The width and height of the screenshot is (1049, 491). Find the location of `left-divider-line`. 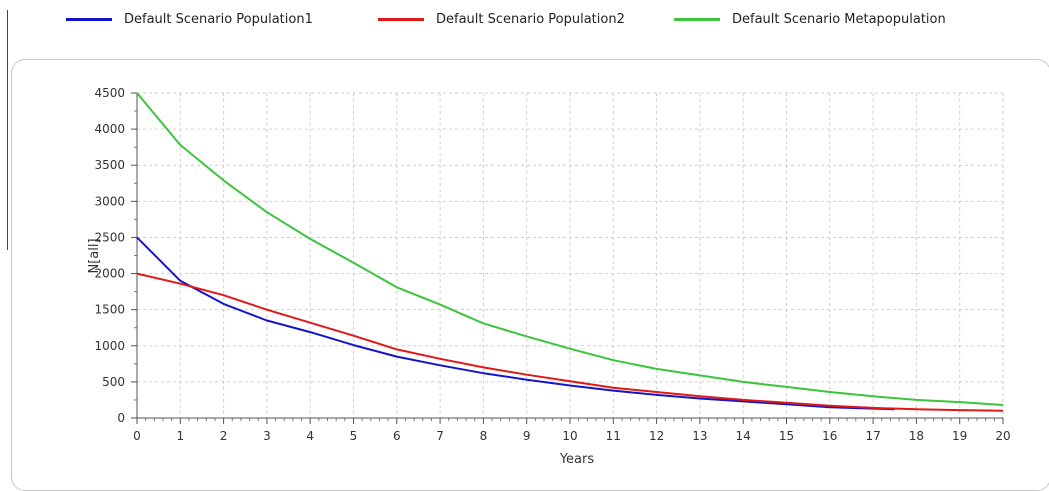

left-divider-line is located at coordinates (7, 130).